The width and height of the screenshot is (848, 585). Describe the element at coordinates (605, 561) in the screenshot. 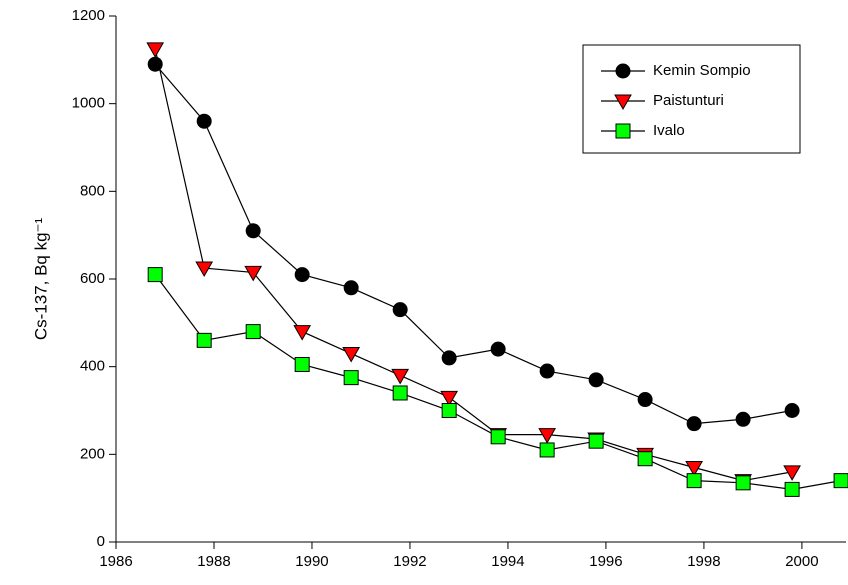

I see `x-tick-label: 1996` at that location.